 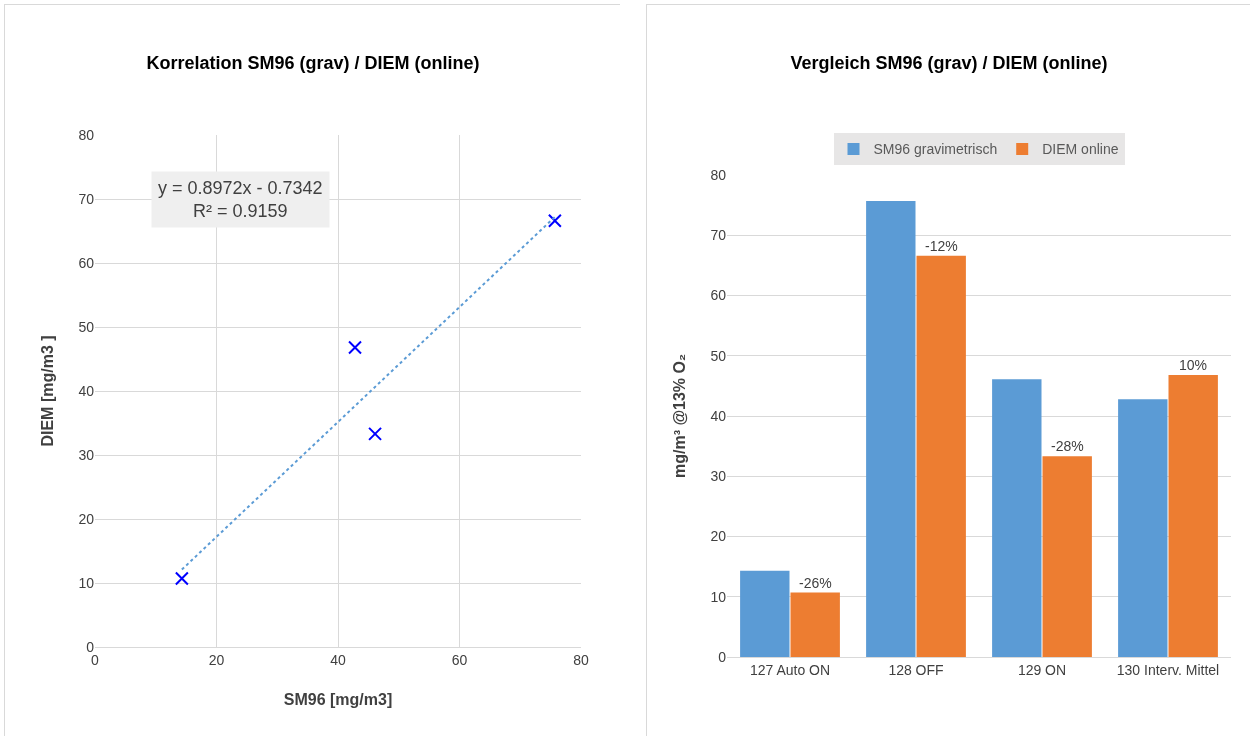 What do you see at coordinates (935, 149) in the screenshot?
I see `legend-label: SM96 gravimetrisch` at bounding box center [935, 149].